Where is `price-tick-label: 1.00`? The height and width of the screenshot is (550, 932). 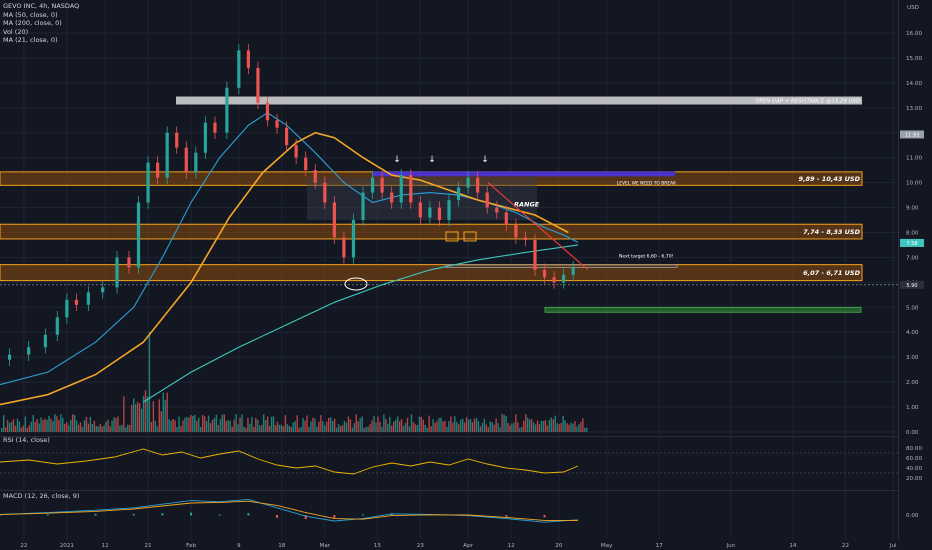
price-tick-label: 1.00 is located at coordinates (912, 408).